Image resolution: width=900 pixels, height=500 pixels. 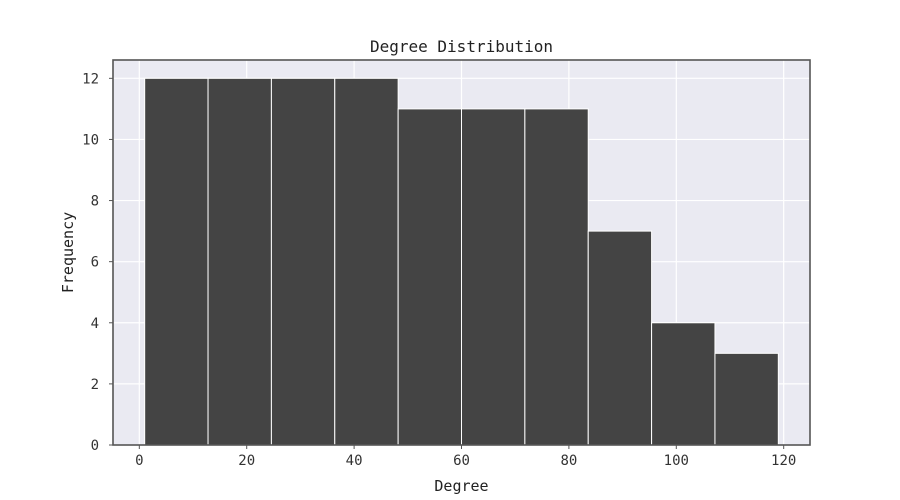 I want to click on y-tick-label: 12, so click(x=90, y=79).